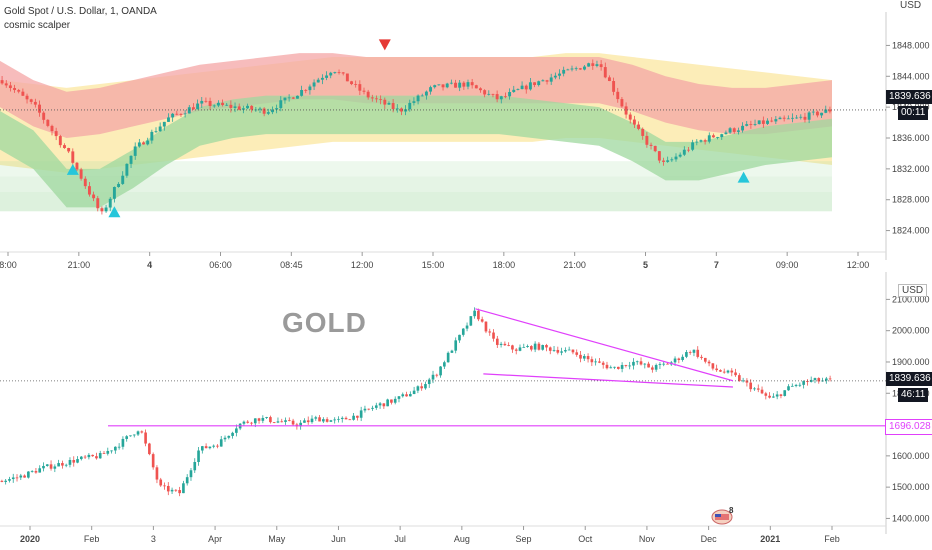 This screenshot has width=932, height=550. What do you see at coordinates (909, 97) in the screenshot?
I see `top-current-price-tag: 1839.636` at bounding box center [909, 97].